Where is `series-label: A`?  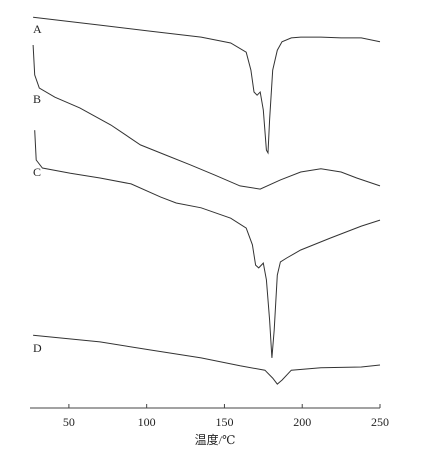
series-label: A is located at coordinates (37, 29).